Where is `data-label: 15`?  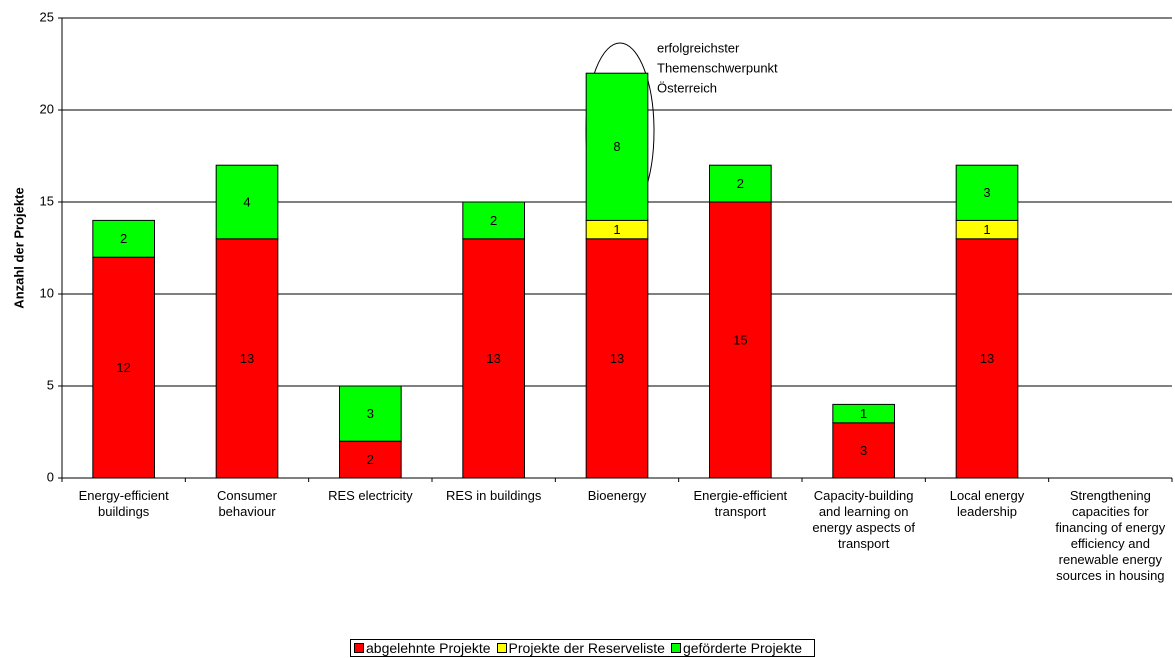 data-label: 15 is located at coordinates (740, 339).